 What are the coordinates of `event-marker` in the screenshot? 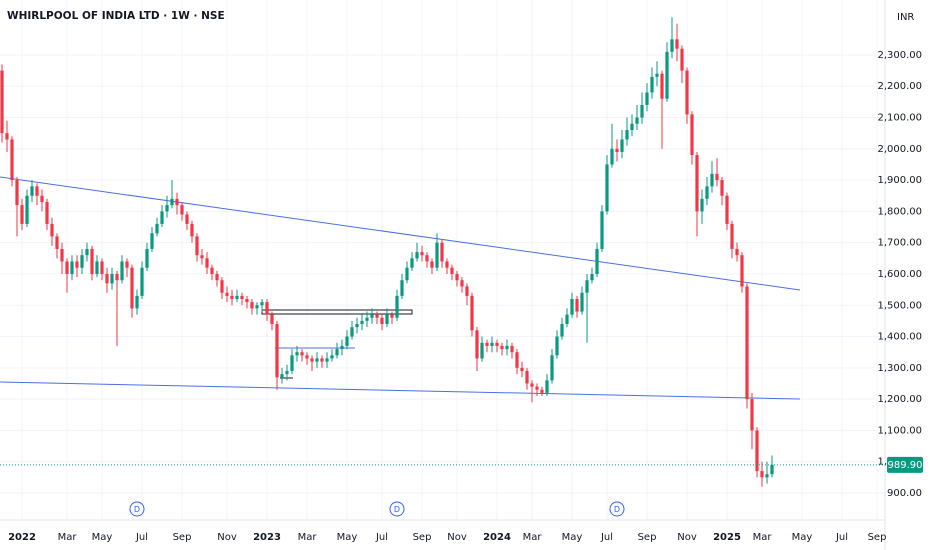 It's located at (137, 509).